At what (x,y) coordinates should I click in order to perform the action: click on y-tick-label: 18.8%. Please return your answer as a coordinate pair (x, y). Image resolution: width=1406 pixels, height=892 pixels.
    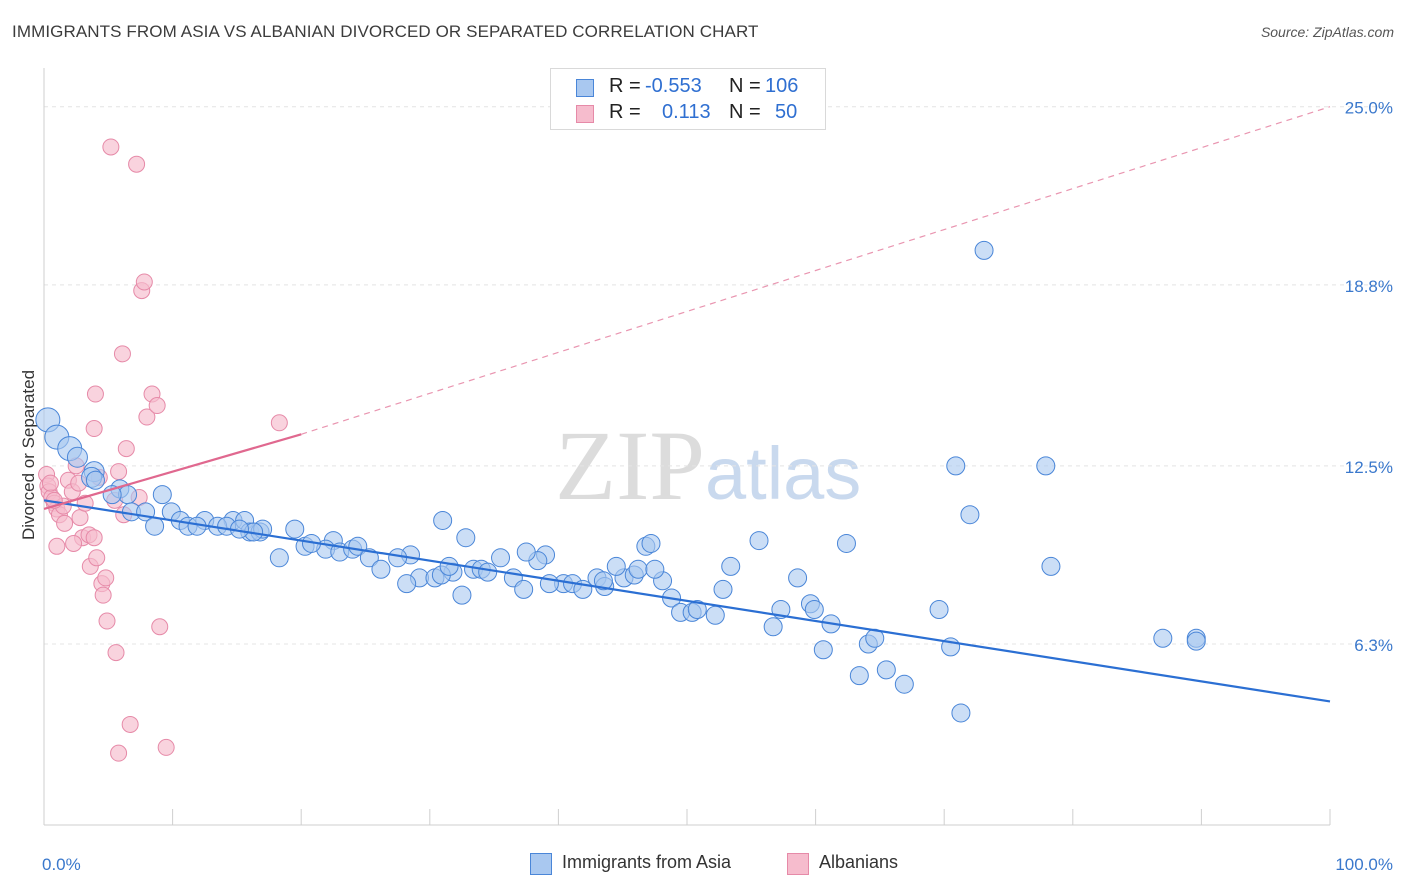
    Looking at the image, I should click on (1369, 286).